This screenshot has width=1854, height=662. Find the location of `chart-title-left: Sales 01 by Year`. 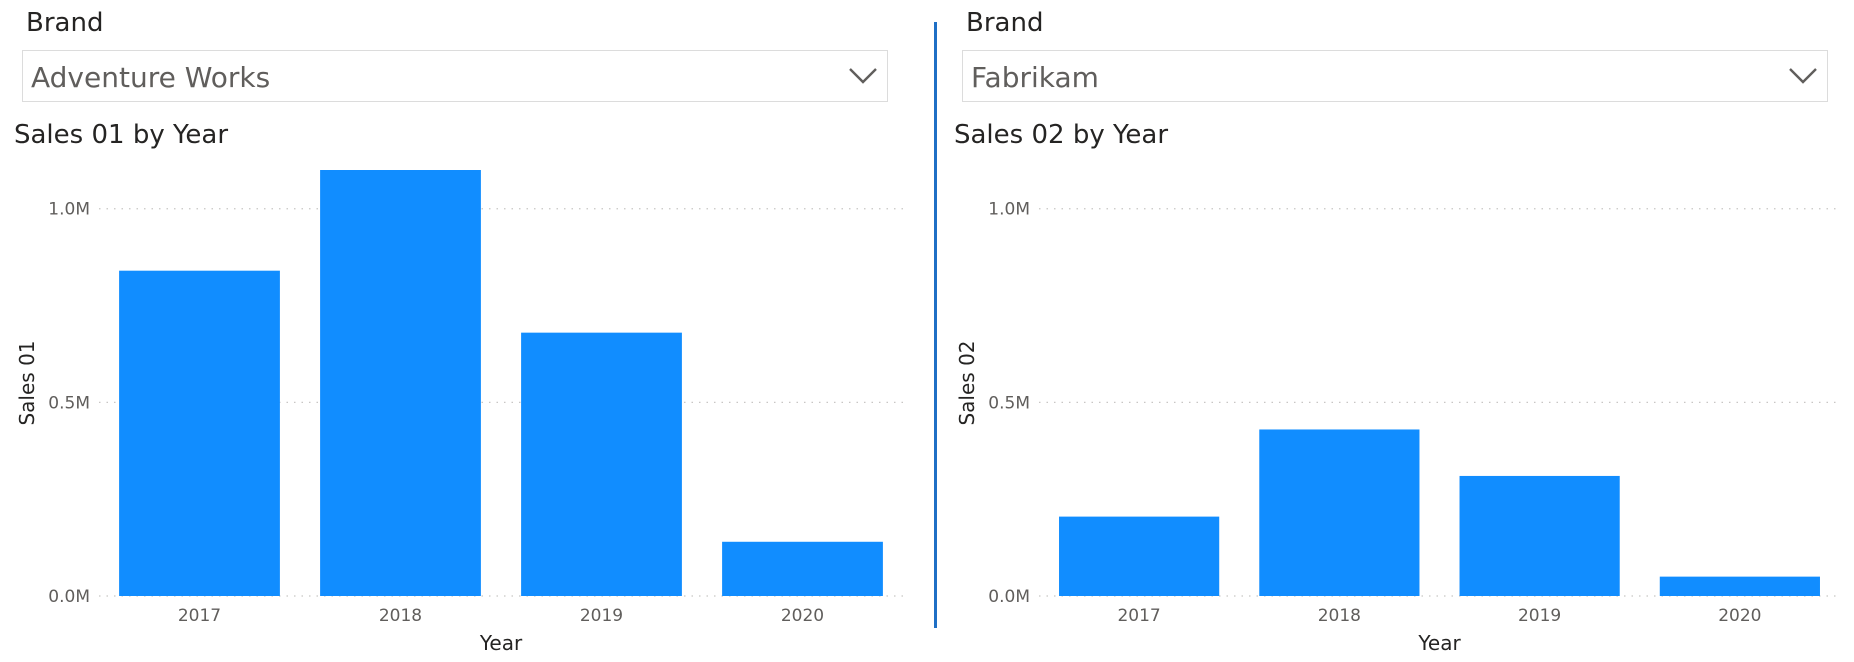

chart-title-left: Sales 01 by Year is located at coordinates (121, 135).